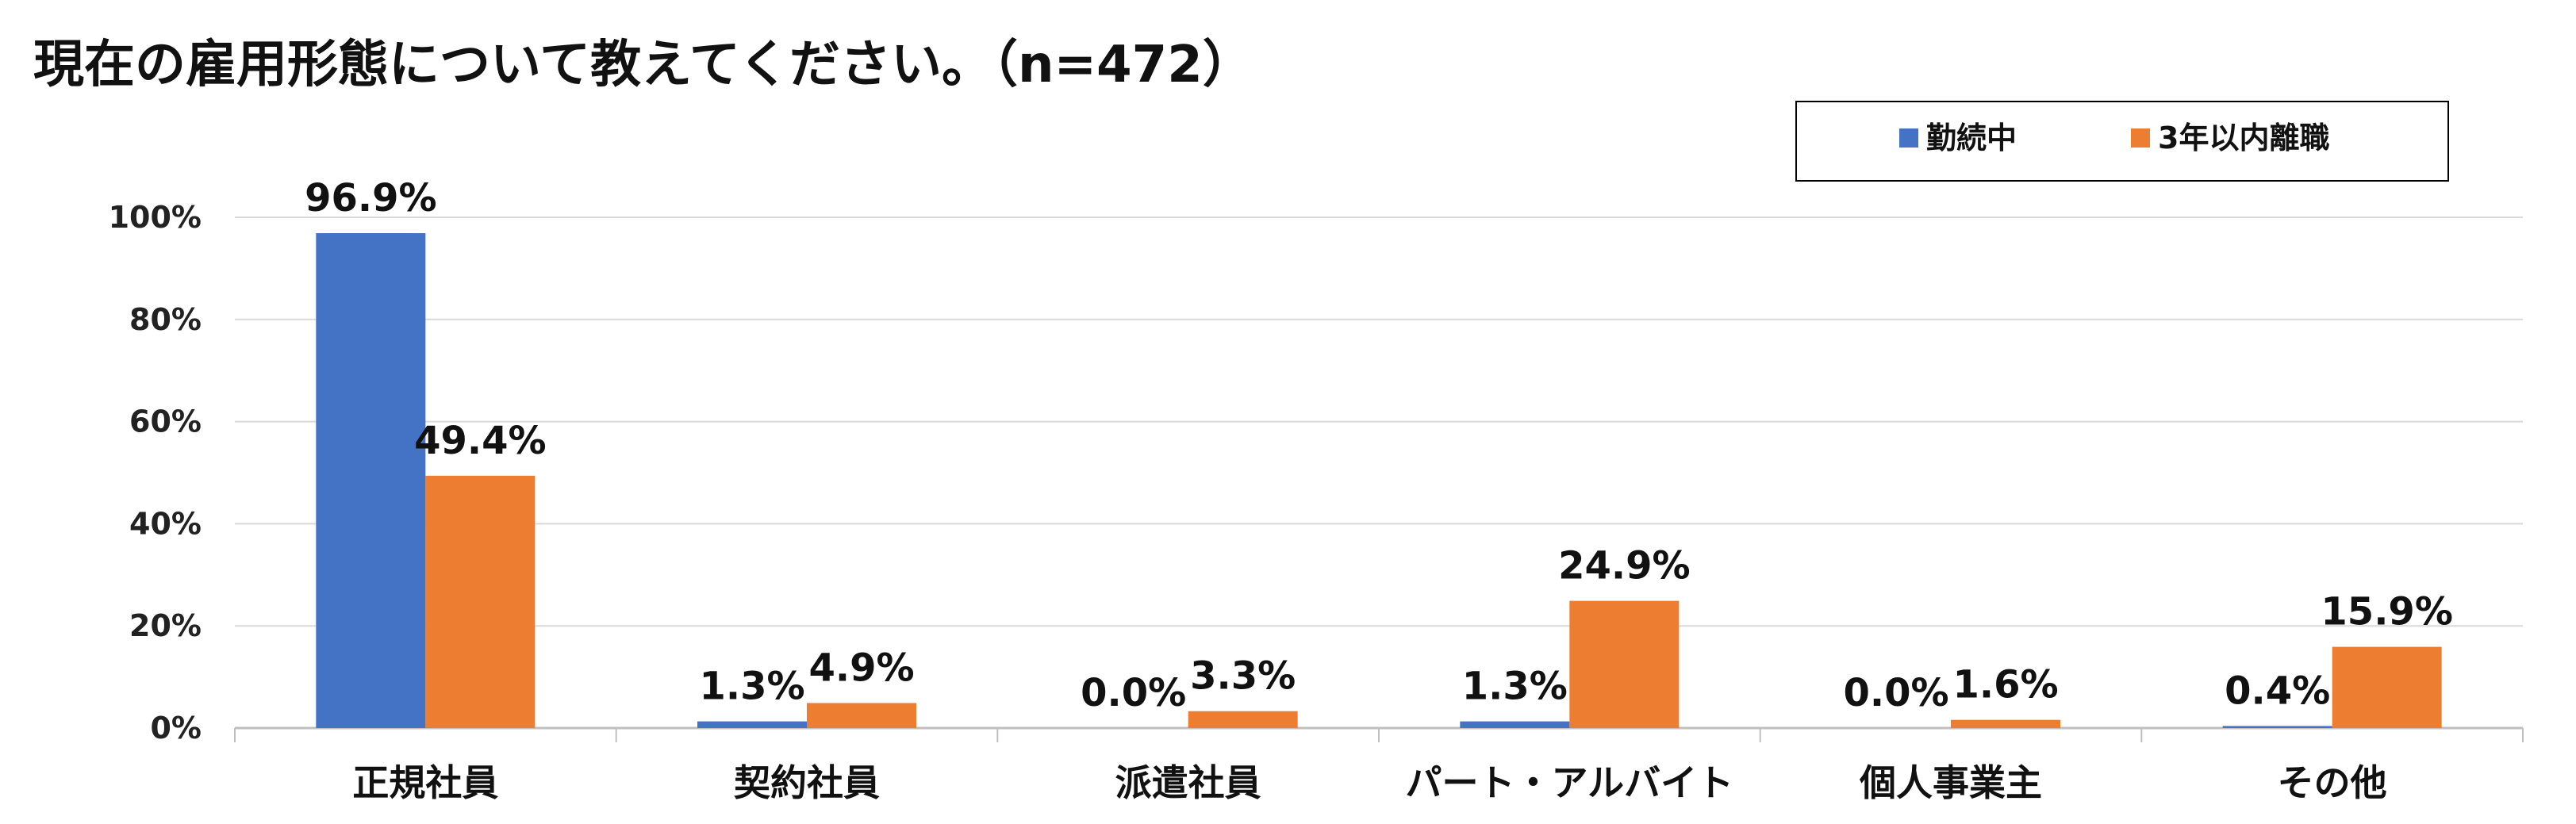 Image resolution: width=2576 pixels, height=824 pixels. What do you see at coordinates (2243, 138) in the screenshot?
I see `legend-label: 3年以内離職` at bounding box center [2243, 138].